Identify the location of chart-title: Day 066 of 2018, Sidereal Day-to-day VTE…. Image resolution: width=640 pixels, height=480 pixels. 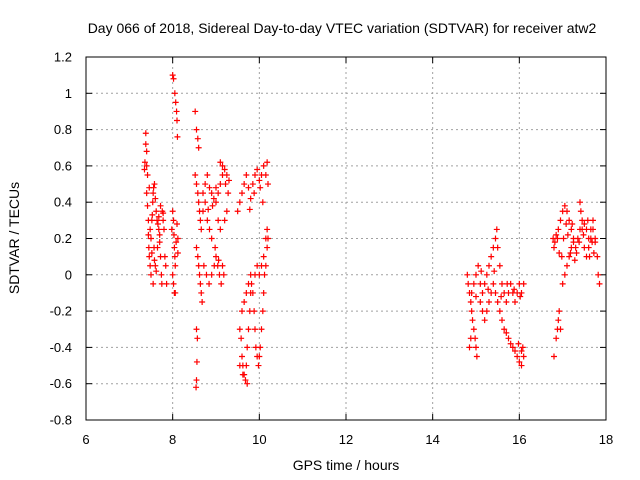
(342, 28).